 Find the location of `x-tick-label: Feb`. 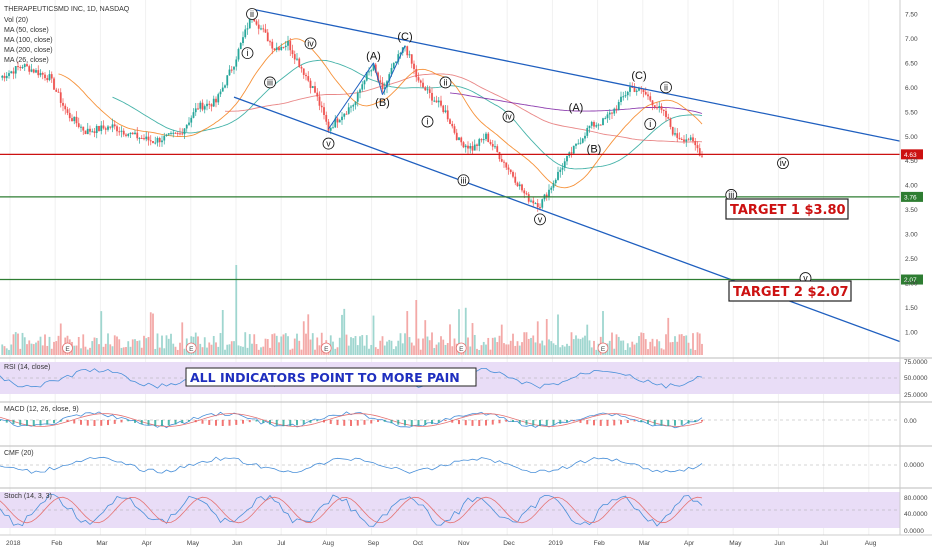

x-tick-label: Feb is located at coordinates (600, 543).